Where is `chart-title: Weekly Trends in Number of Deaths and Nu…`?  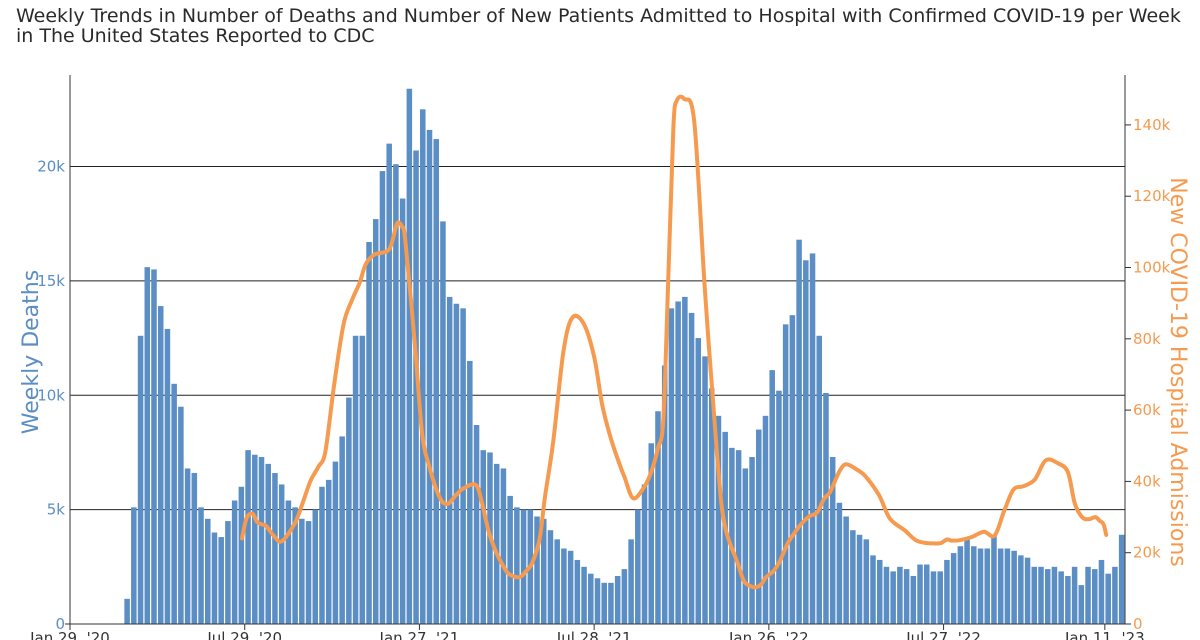 chart-title: Weekly Trends in Number of Deaths and Nu… is located at coordinates (598, 26).